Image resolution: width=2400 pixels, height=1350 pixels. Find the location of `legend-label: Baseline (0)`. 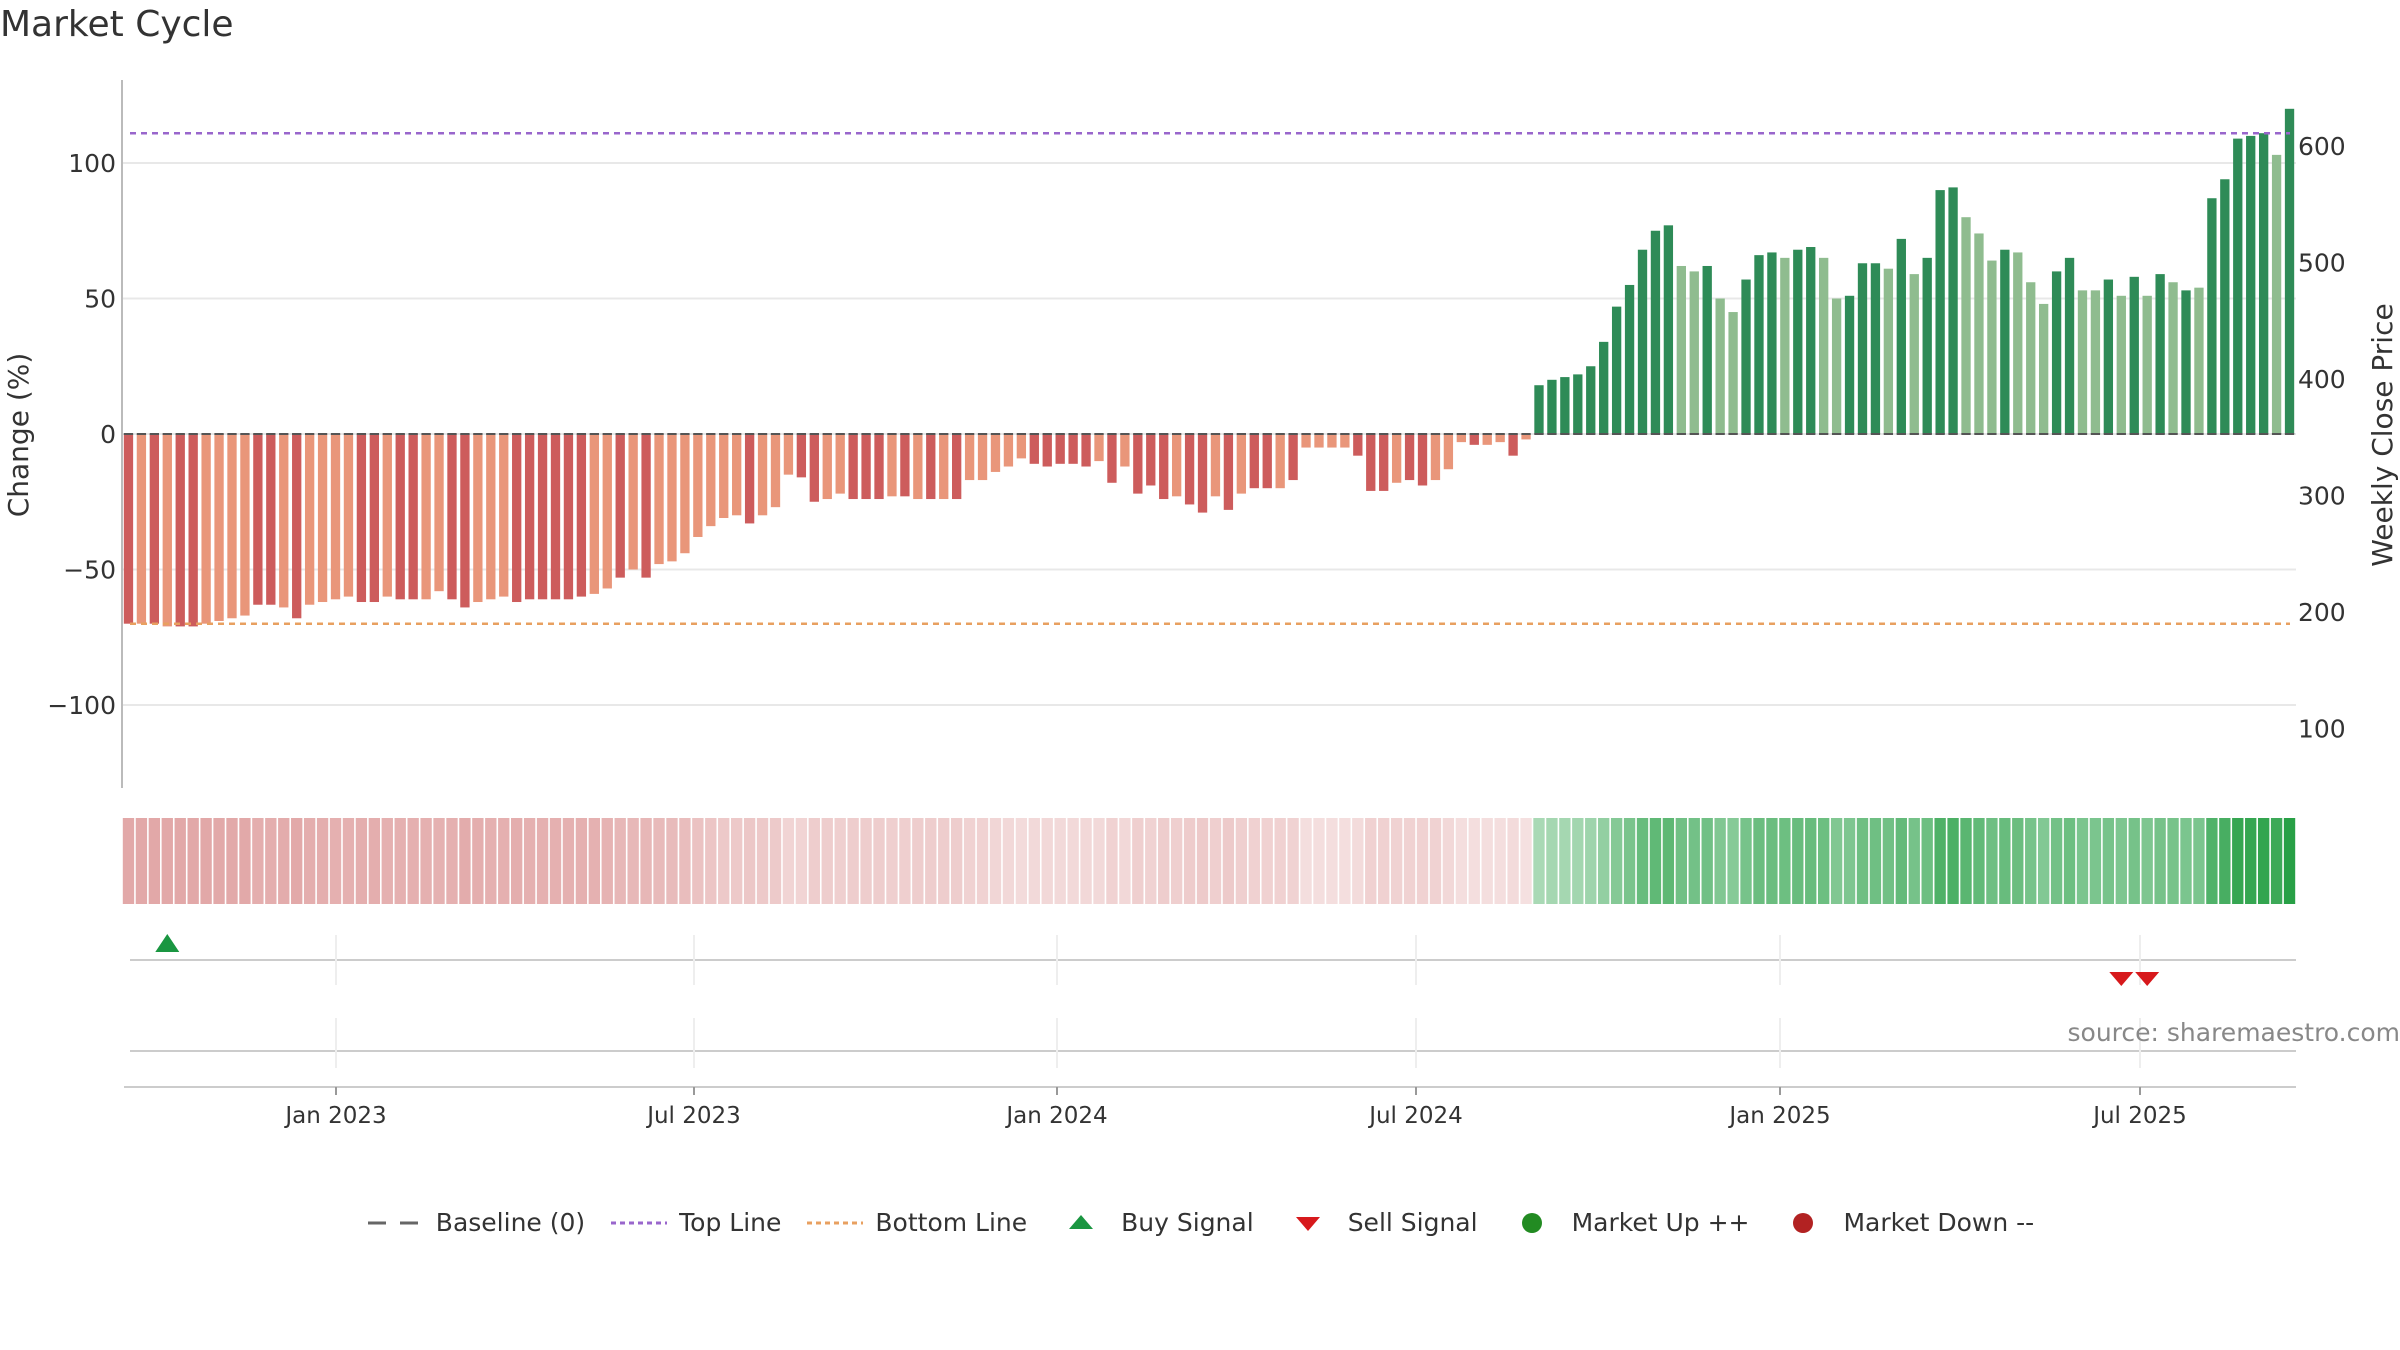

legend-label: Baseline (0) is located at coordinates (510, 1222).